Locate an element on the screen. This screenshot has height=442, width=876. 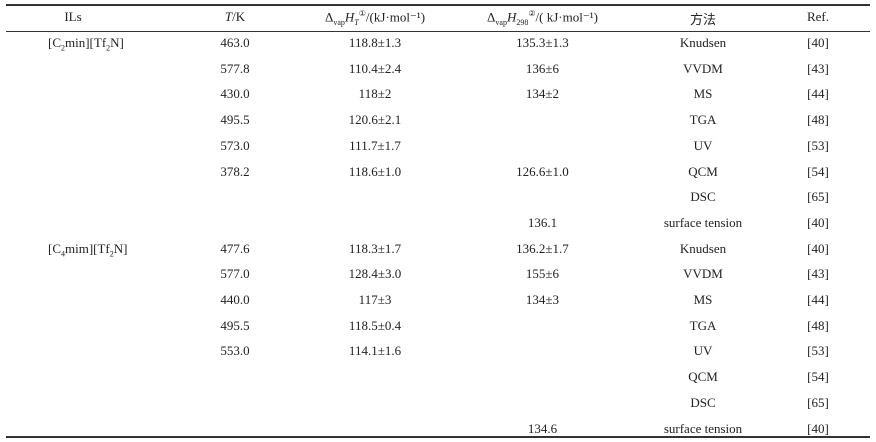
cell-temperature: 573.0 is located at coordinates (235, 145).